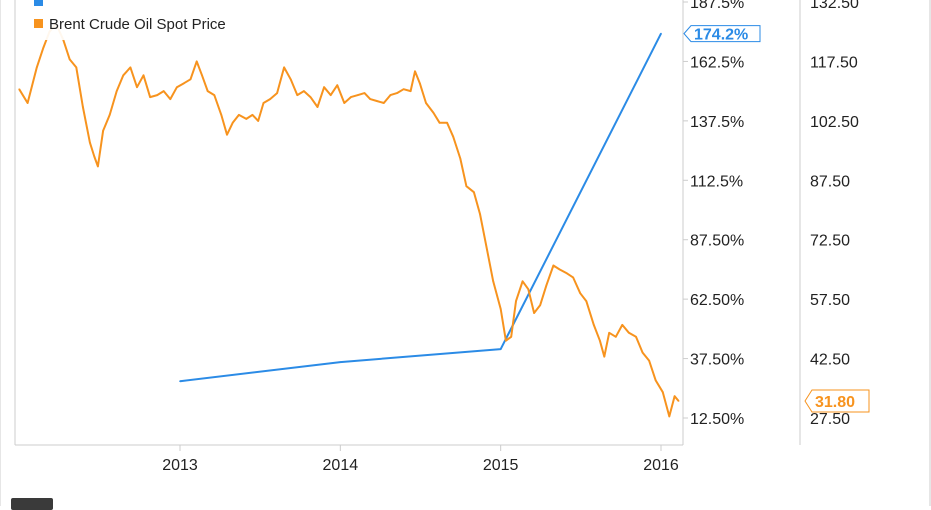 Image resolution: width=931 pixels, height=510 pixels. Describe the element at coordinates (830, 241) in the screenshot. I see `y-right-tick-label: 72.50` at that location.